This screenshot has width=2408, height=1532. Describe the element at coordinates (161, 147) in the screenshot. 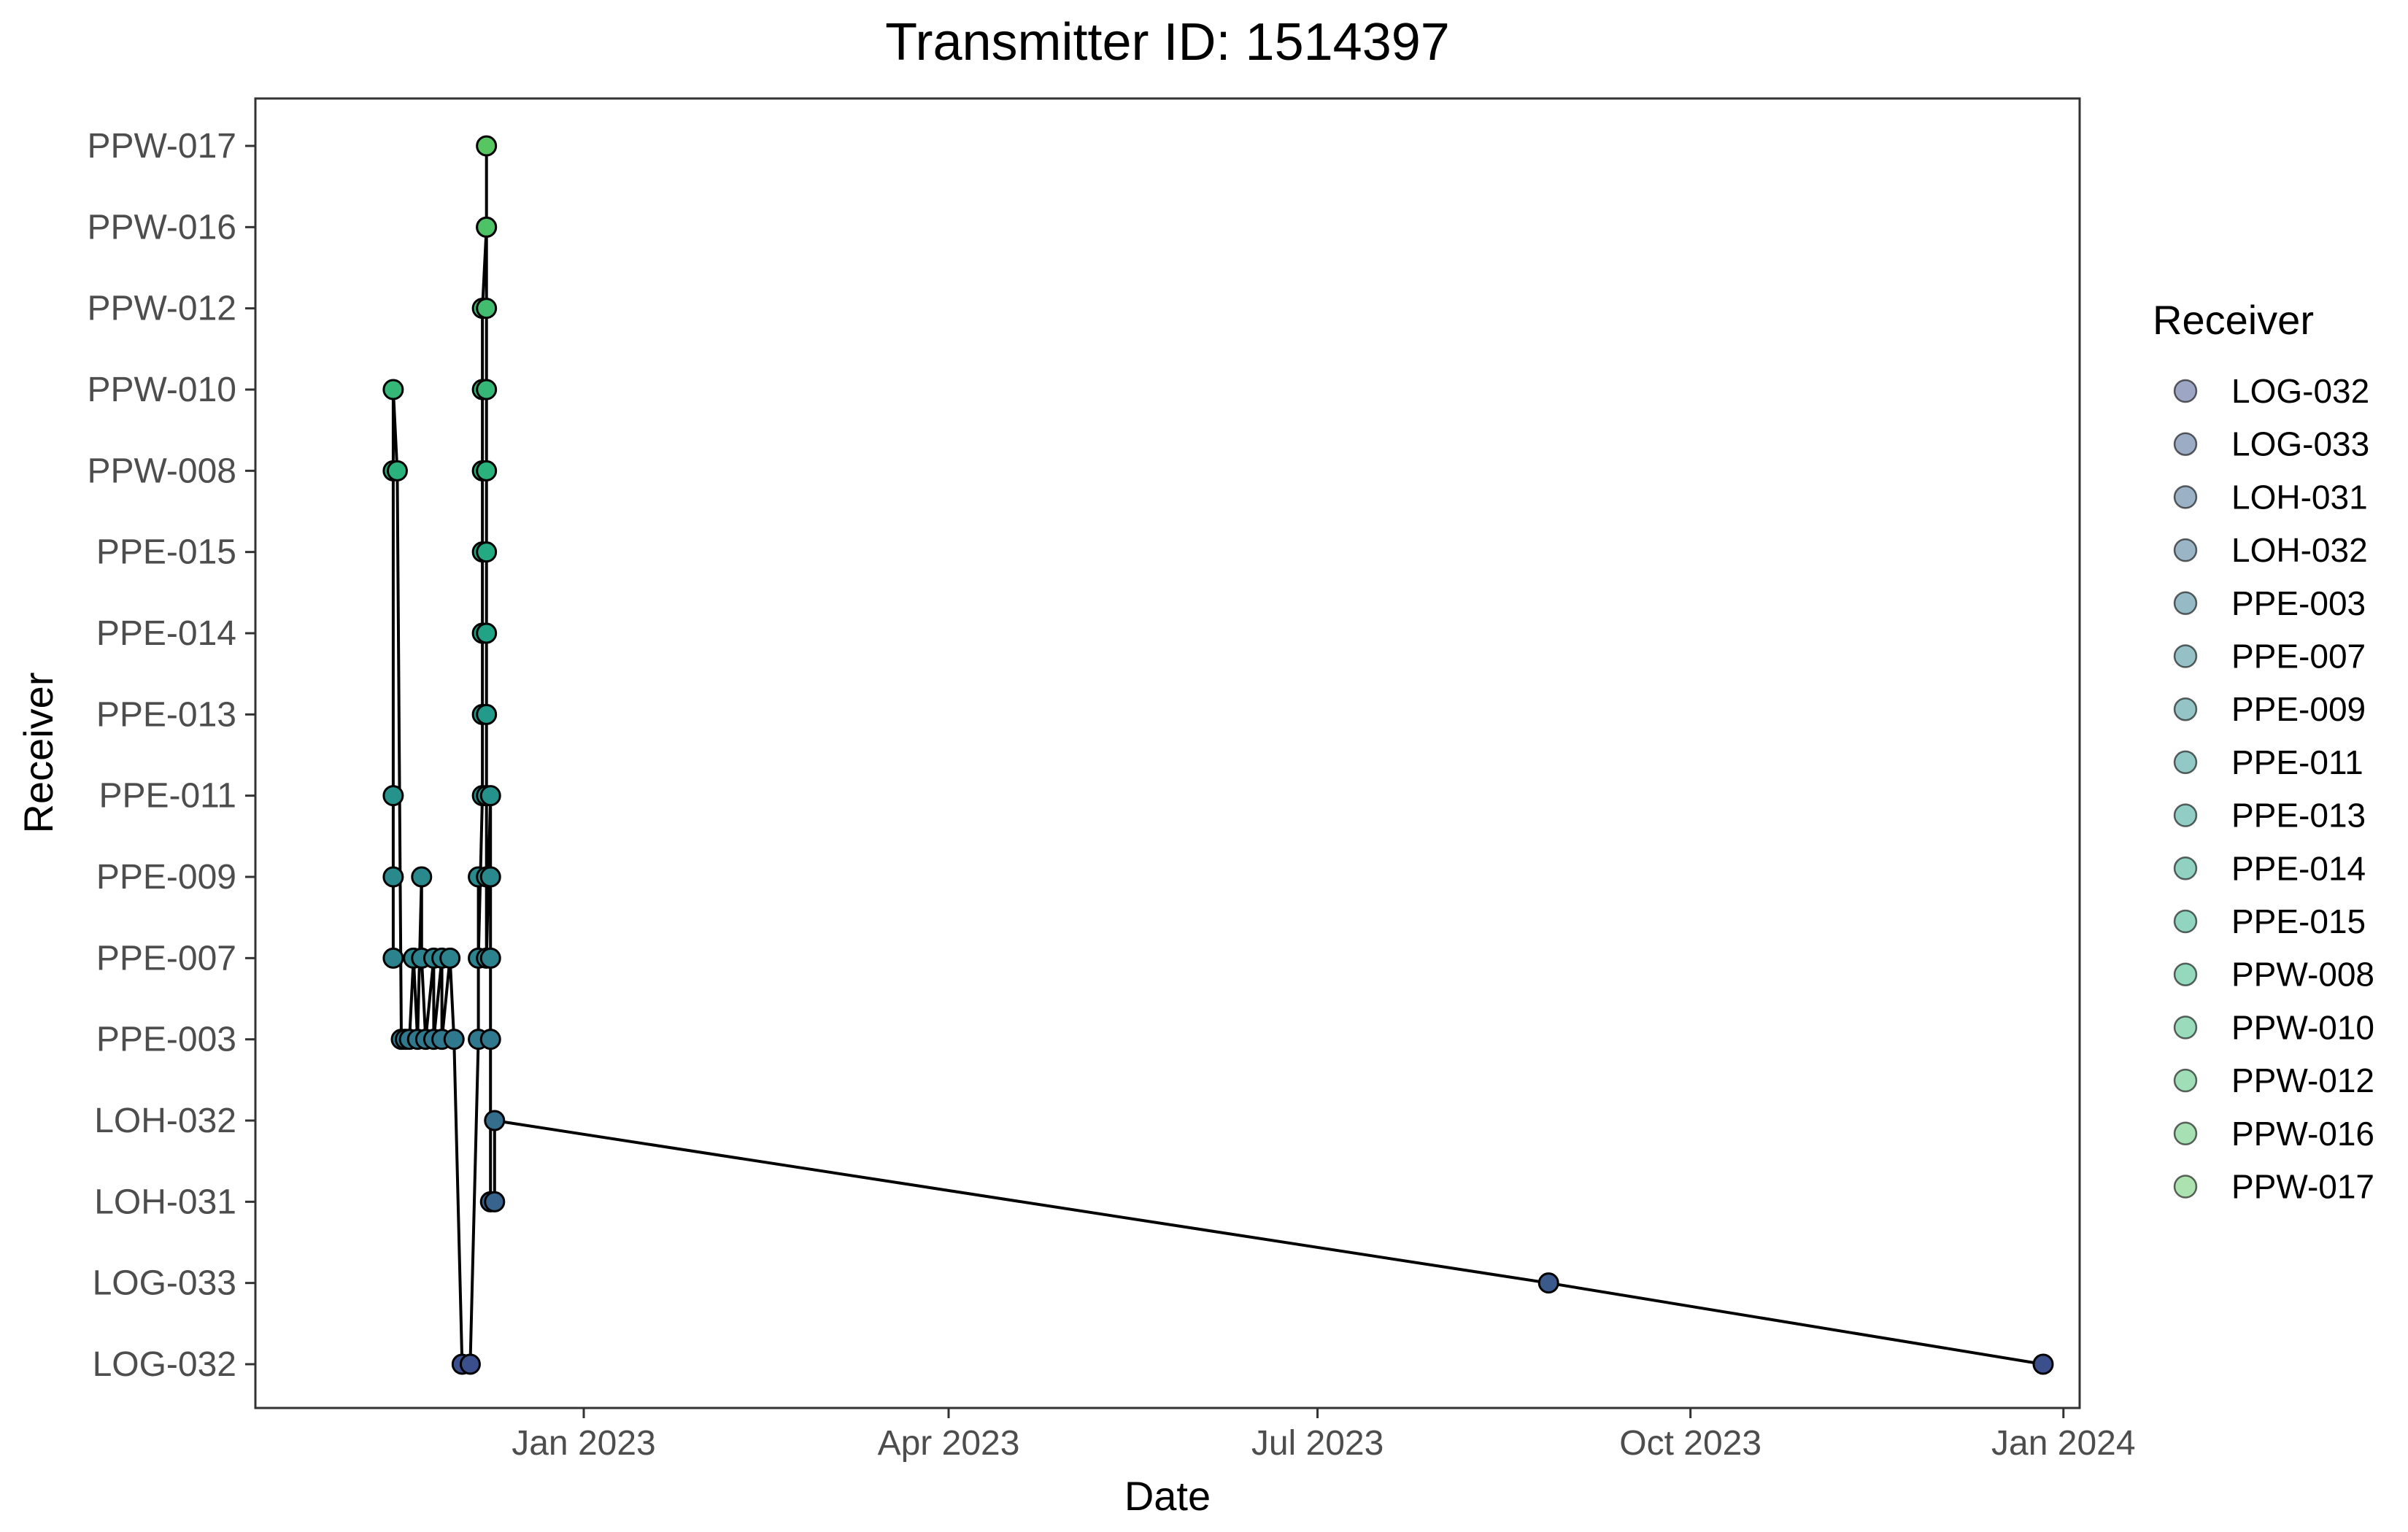

I see `y-tick-label: PPW-017` at that location.